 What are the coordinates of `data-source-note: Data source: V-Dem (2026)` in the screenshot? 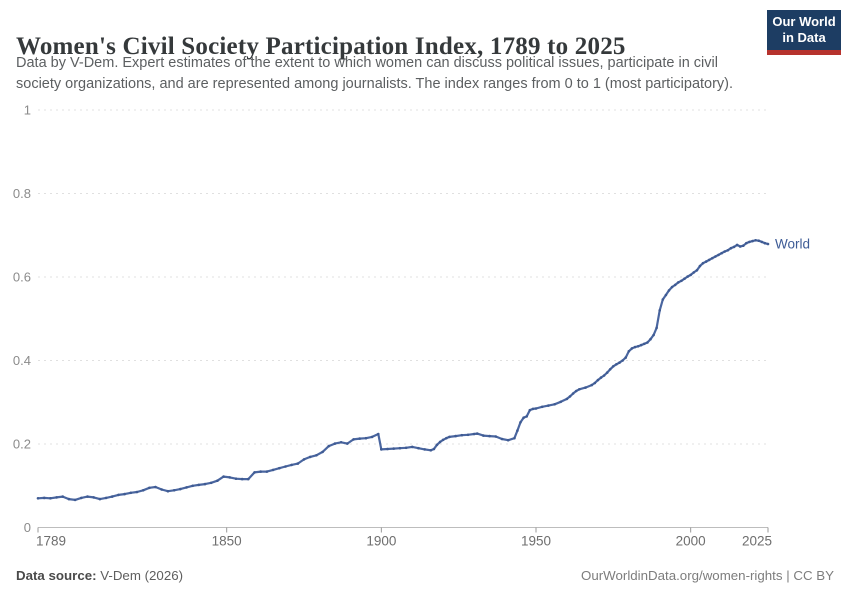 It's located at (99, 575).